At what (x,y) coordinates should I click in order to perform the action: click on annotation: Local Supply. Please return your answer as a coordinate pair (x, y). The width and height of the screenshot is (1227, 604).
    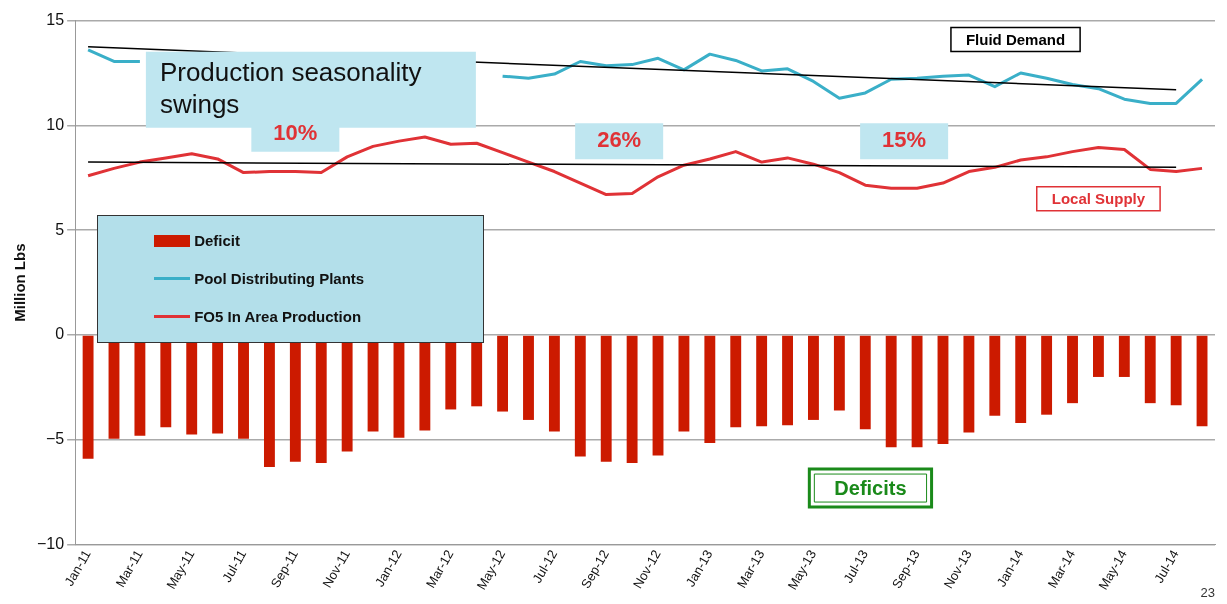
    Looking at the image, I should click on (1098, 198).